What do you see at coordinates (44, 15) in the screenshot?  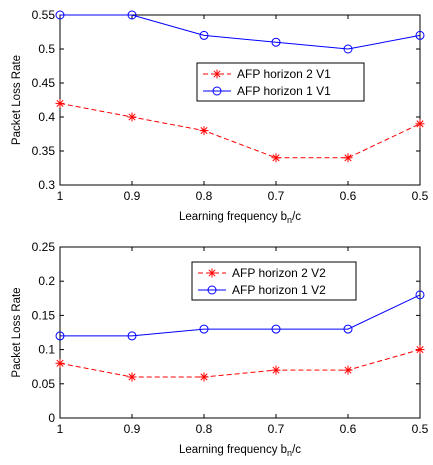 I see `y-tick-label: 0.55` at bounding box center [44, 15].